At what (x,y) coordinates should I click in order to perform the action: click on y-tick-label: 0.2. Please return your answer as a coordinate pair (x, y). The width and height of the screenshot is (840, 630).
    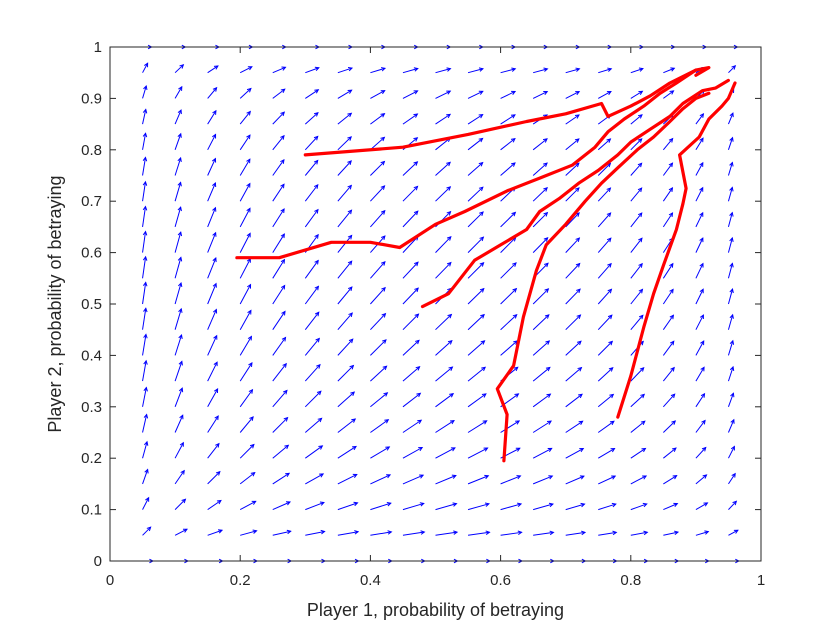
    Looking at the image, I should click on (91, 458).